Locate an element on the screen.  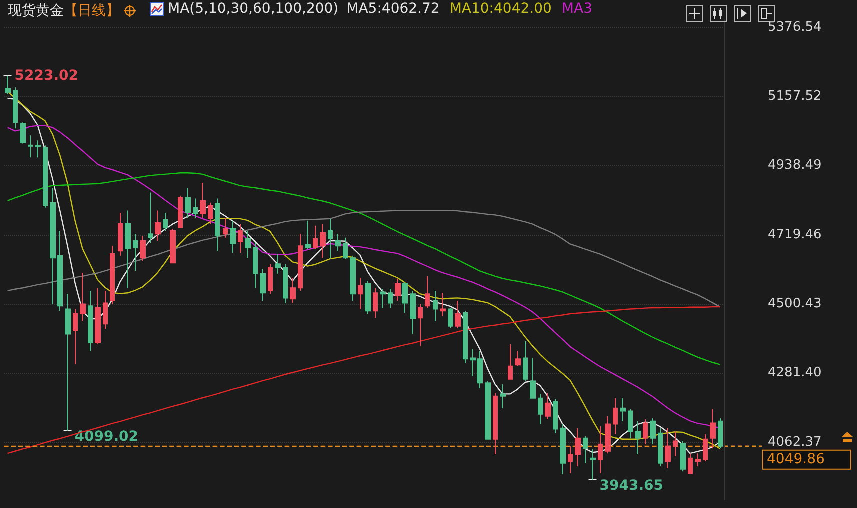
text: MA3 is located at coordinates (577, 9).